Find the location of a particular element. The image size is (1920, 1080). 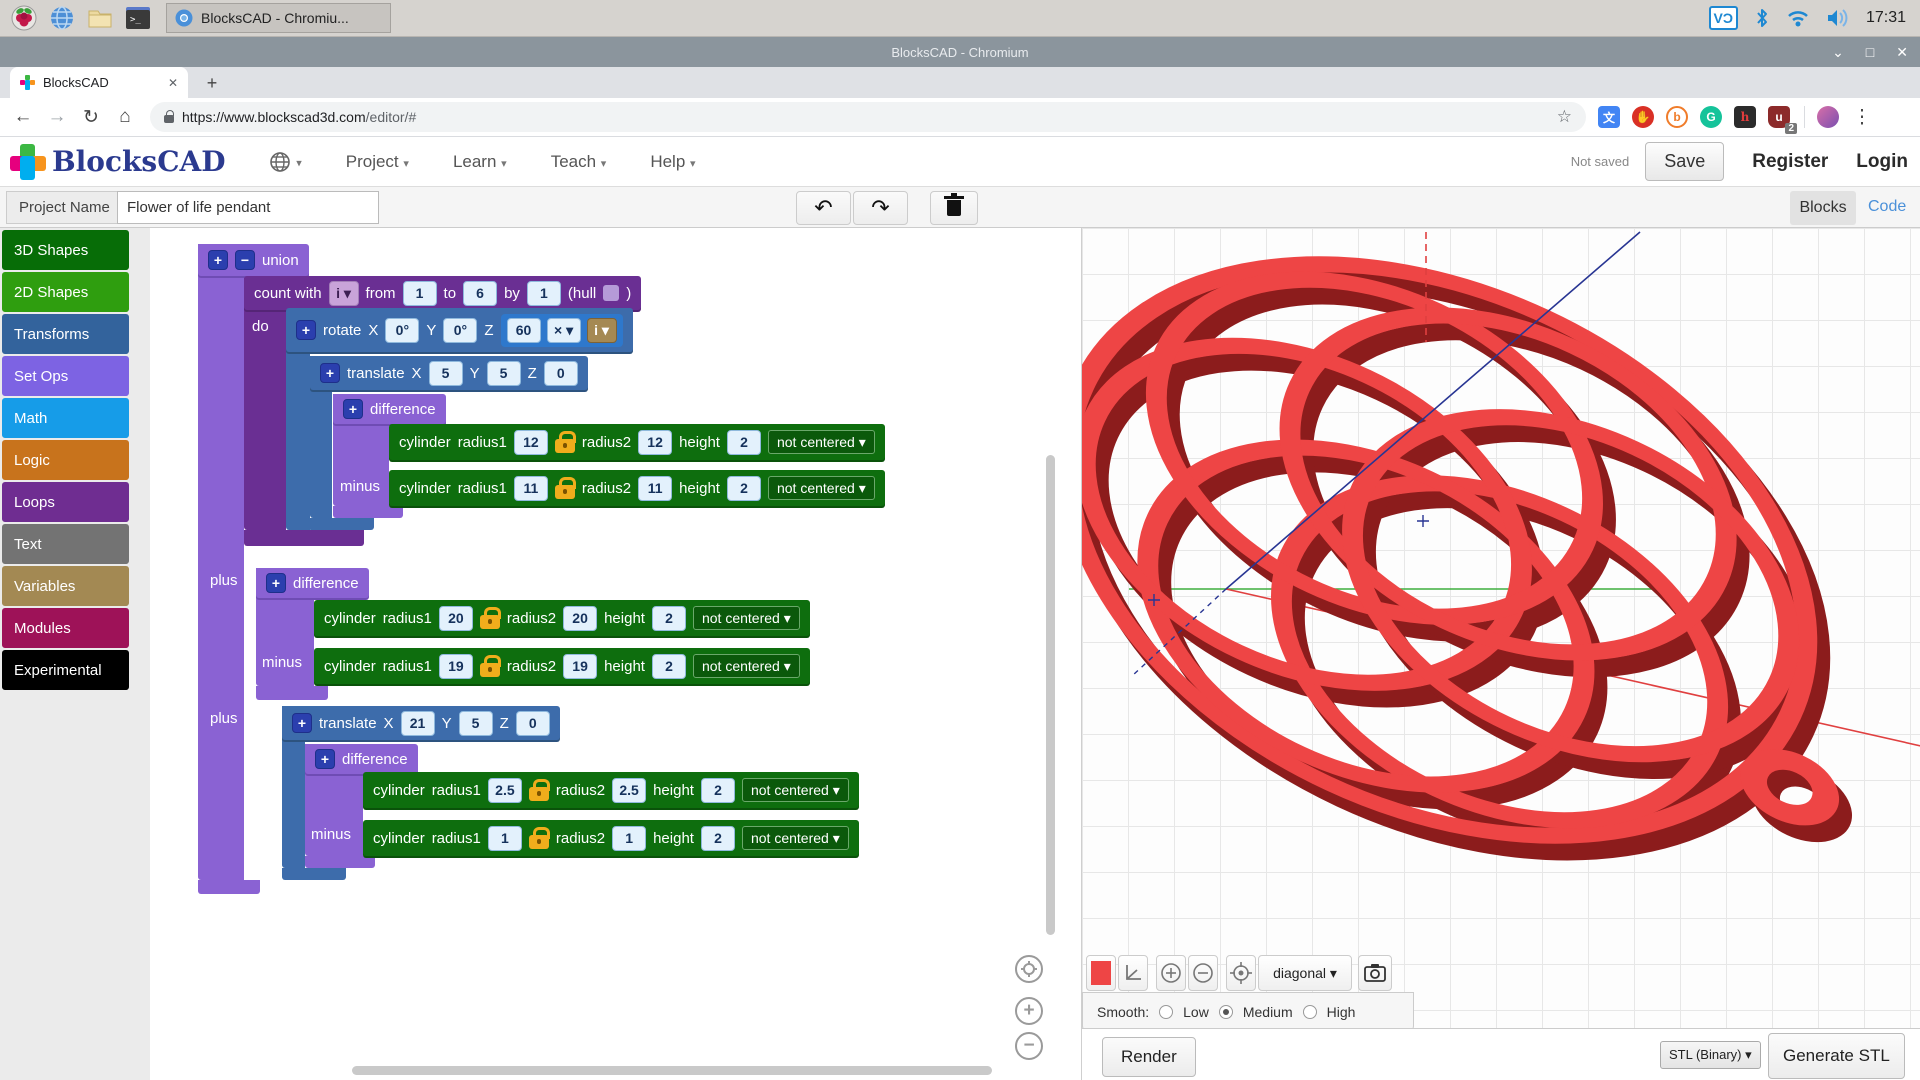

translate2-x-value: 21 is located at coordinates (417, 723).